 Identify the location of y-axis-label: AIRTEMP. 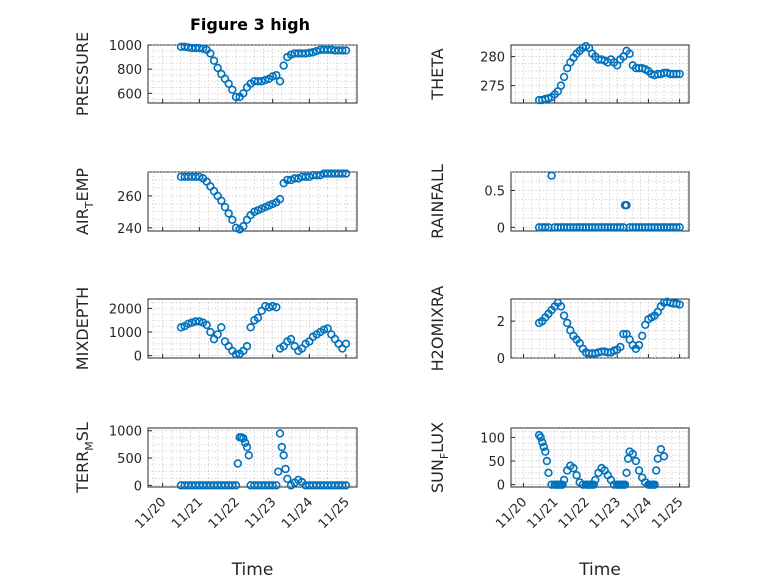
(84, 201).